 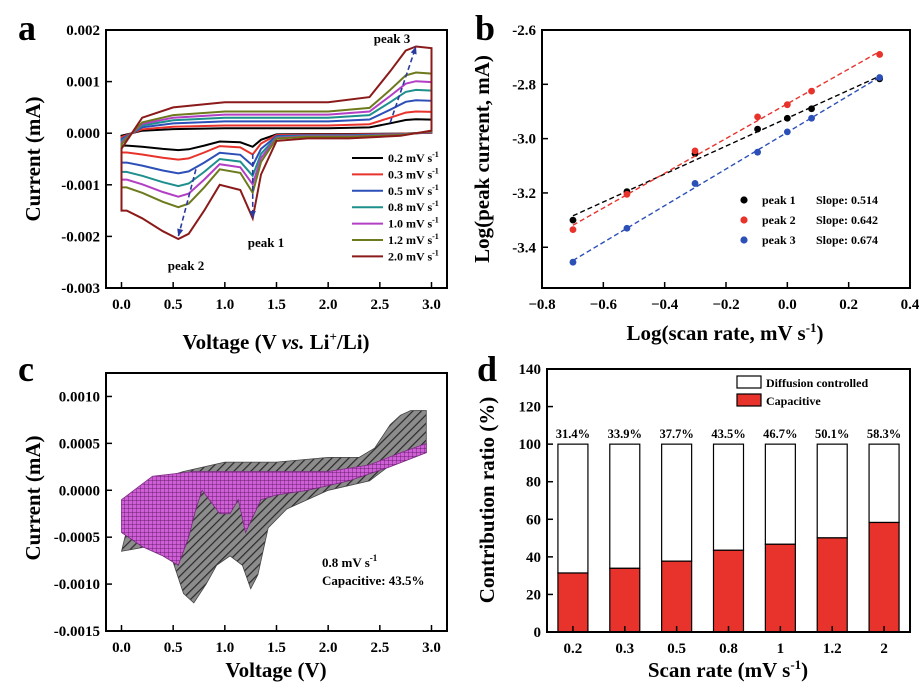 What do you see at coordinates (180, 232) in the screenshot?
I see `panel-a-arrow-head` at bounding box center [180, 232].